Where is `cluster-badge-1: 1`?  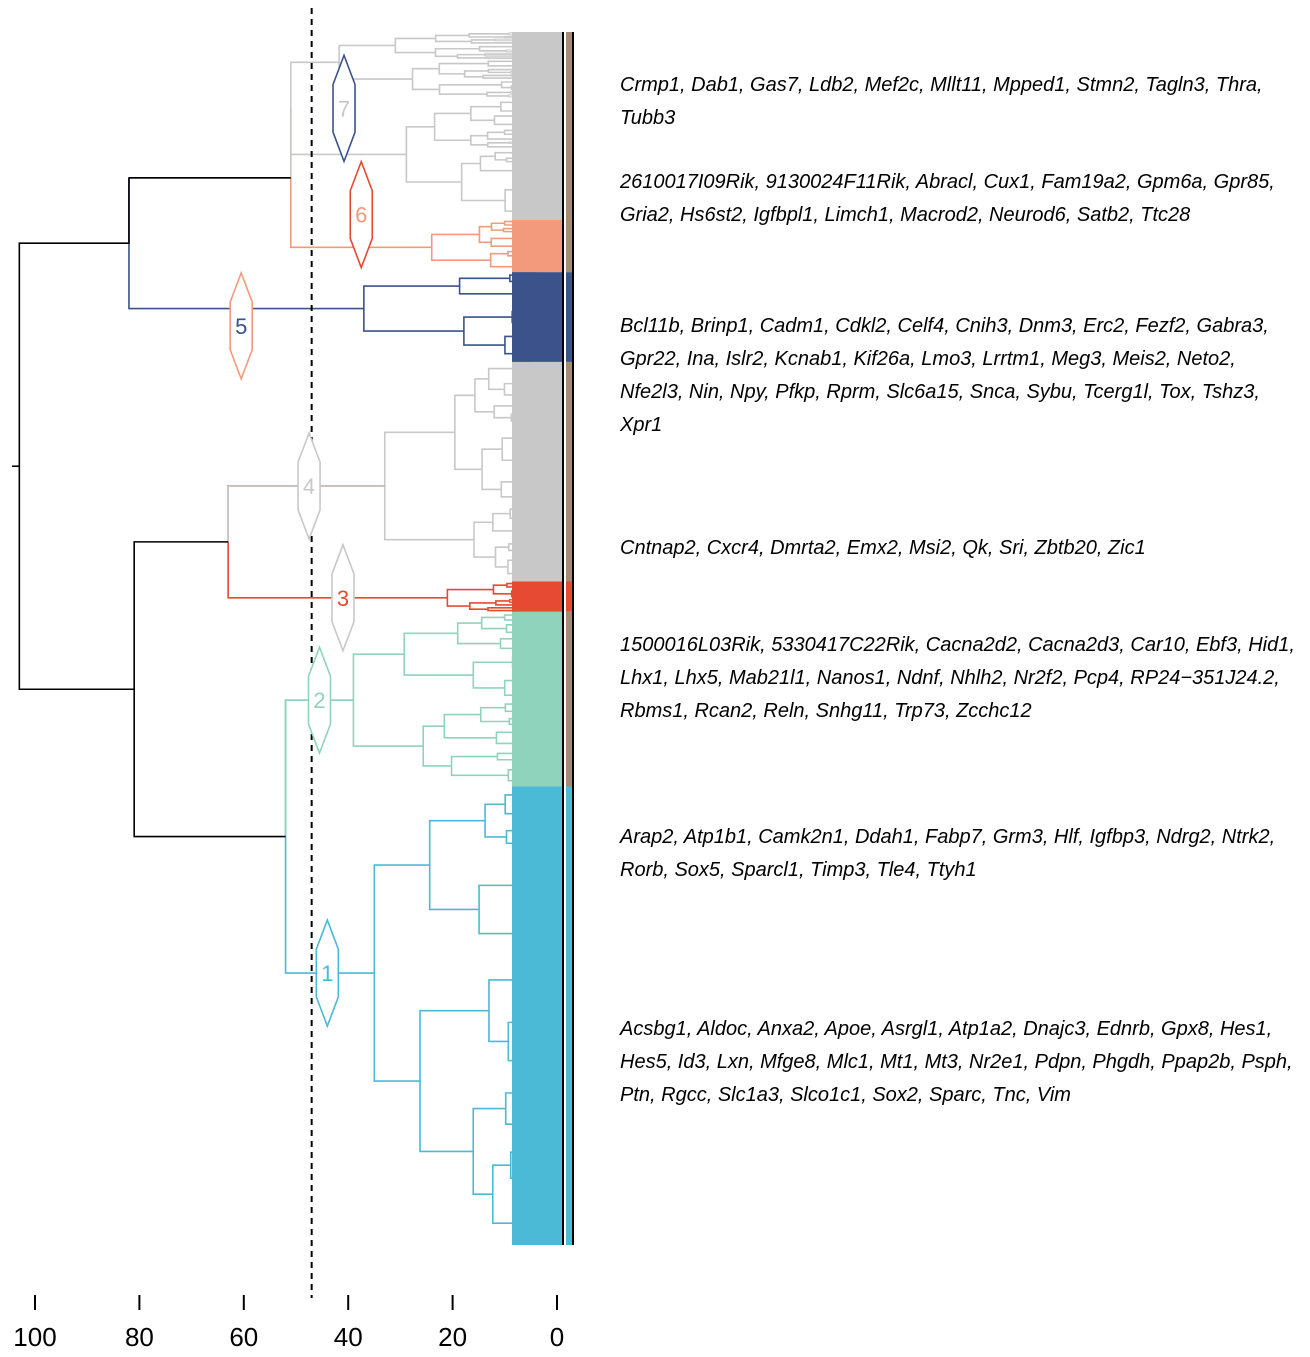
cluster-badge-1: 1 is located at coordinates (327, 973).